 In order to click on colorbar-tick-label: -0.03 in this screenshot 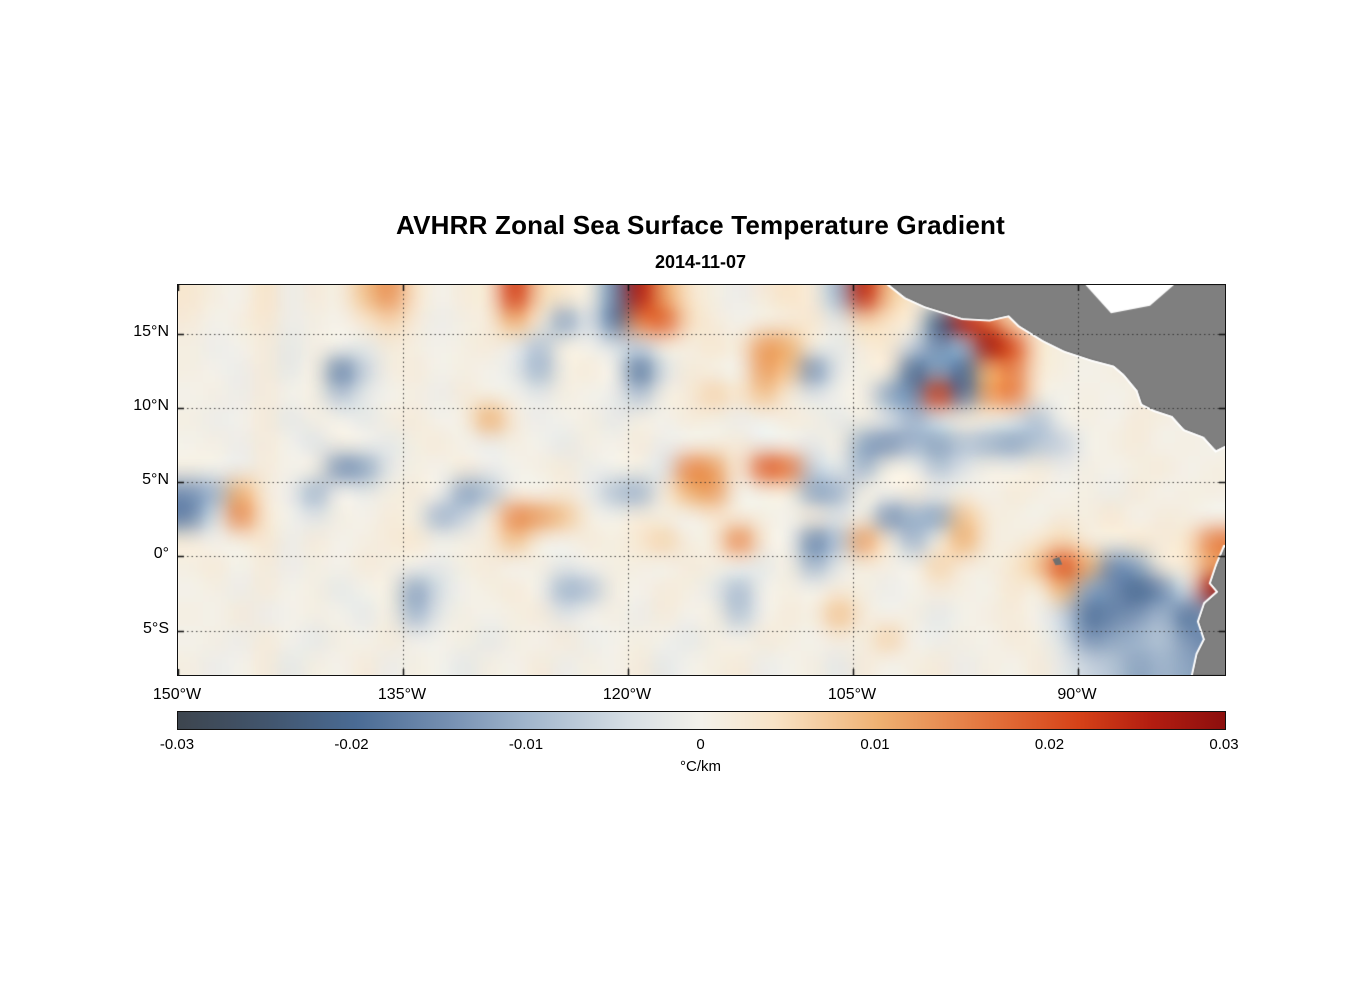, I will do `click(177, 744)`.